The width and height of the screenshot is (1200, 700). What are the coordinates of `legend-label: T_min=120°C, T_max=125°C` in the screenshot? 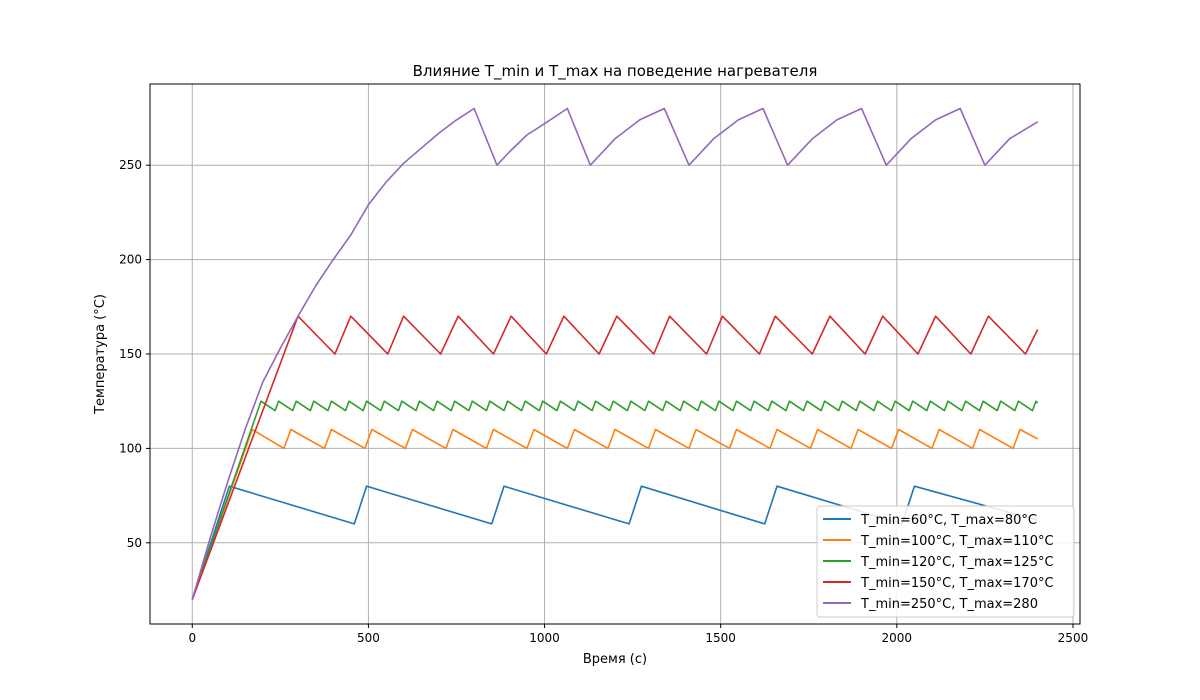 It's located at (957, 562).